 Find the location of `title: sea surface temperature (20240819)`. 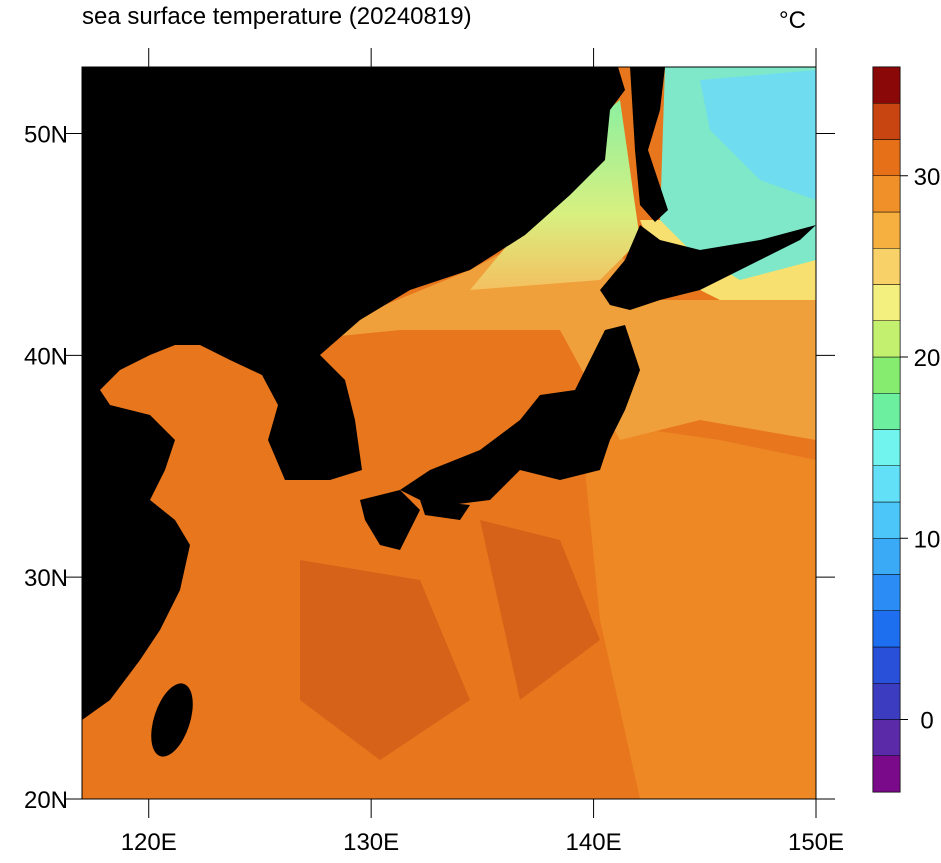

title: sea surface temperature (20240819) is located at coordinates (277, 16).